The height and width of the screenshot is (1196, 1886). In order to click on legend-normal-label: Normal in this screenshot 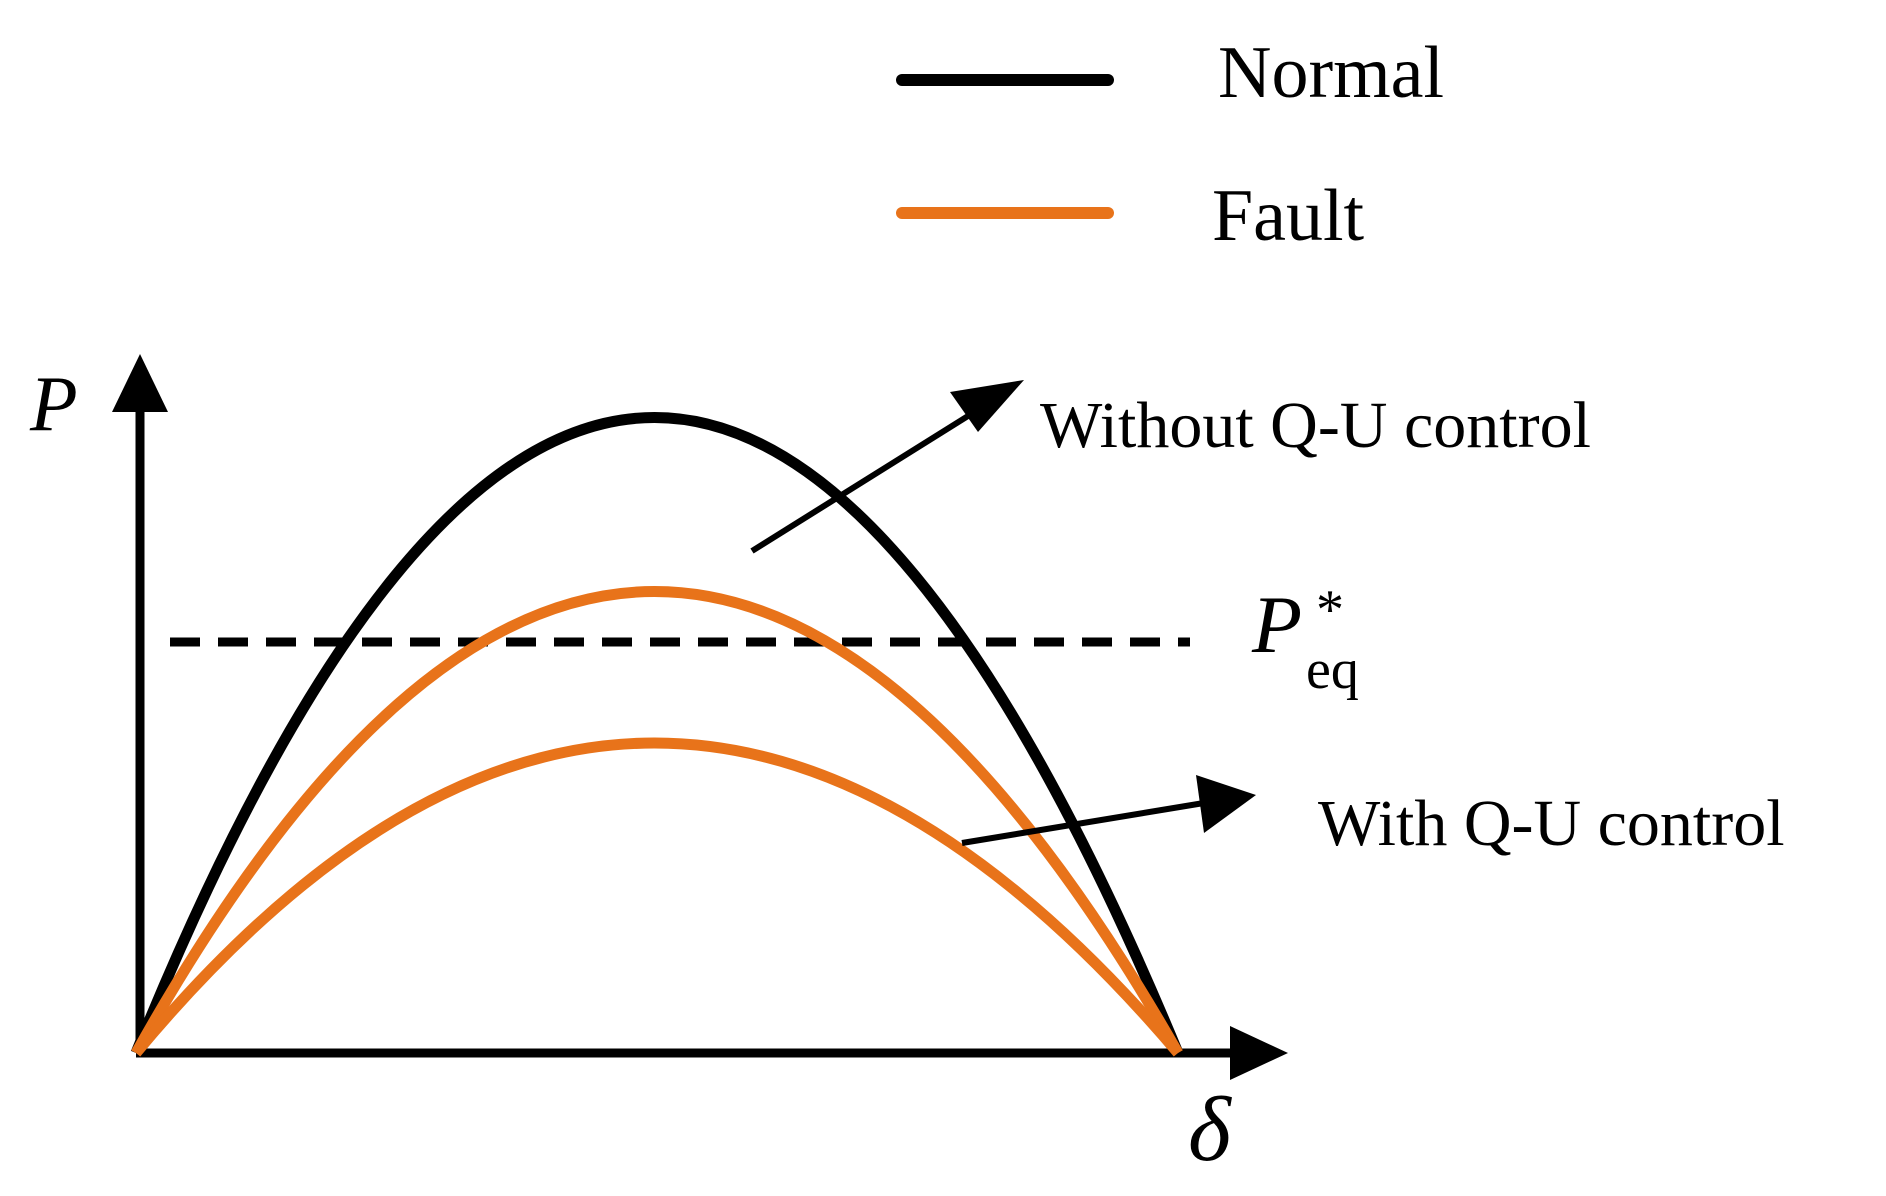, I will do `click(1331, 73)`.